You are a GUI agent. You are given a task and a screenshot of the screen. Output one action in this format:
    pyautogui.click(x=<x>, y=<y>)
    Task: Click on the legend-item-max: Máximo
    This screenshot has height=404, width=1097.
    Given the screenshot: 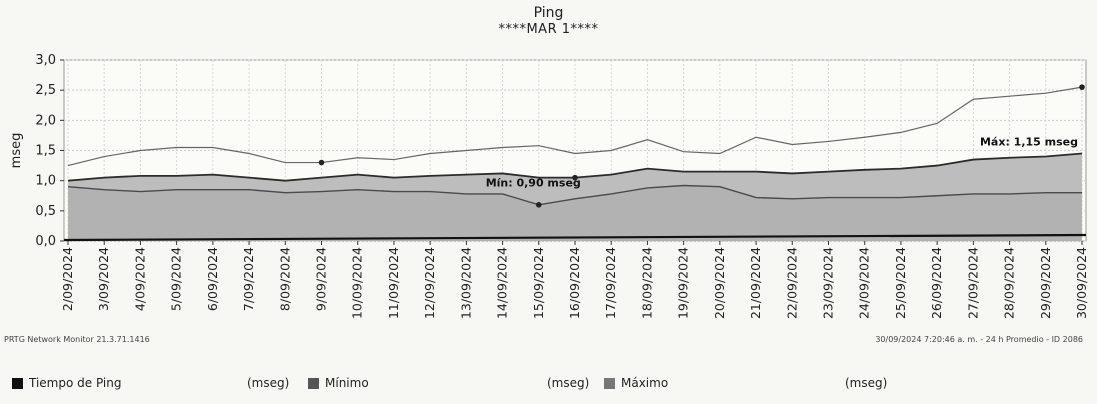 What is the action you would take?
    pyautogui.click(x=636, y=383)
    